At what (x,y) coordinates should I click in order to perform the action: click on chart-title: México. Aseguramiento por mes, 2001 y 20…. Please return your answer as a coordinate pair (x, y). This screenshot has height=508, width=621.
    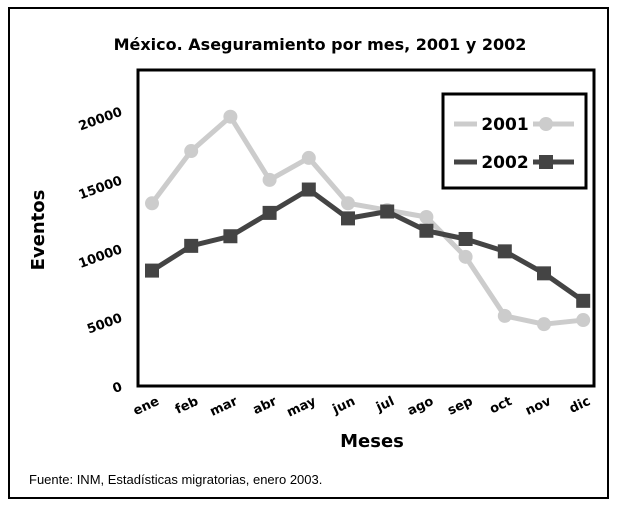
    Looking at the image, I should click on (320, 44).